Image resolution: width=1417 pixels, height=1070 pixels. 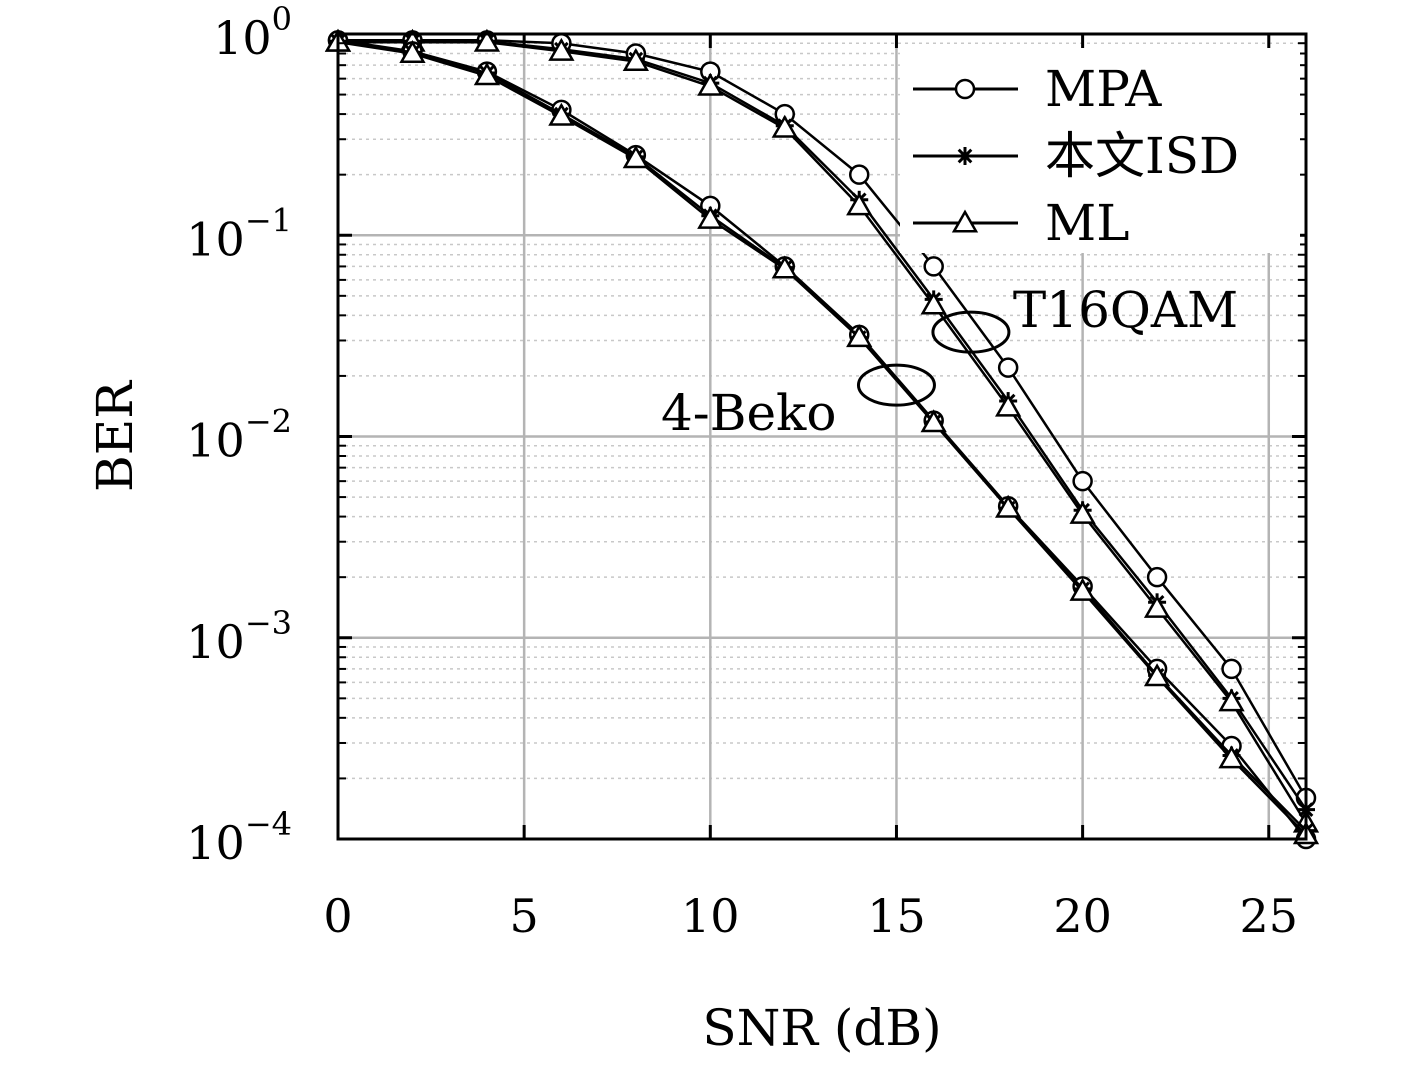 What do you see at coordinates (965, 221) in the screenshot?
I see `legend-marker-triangle` at bounding box center [965, 221].